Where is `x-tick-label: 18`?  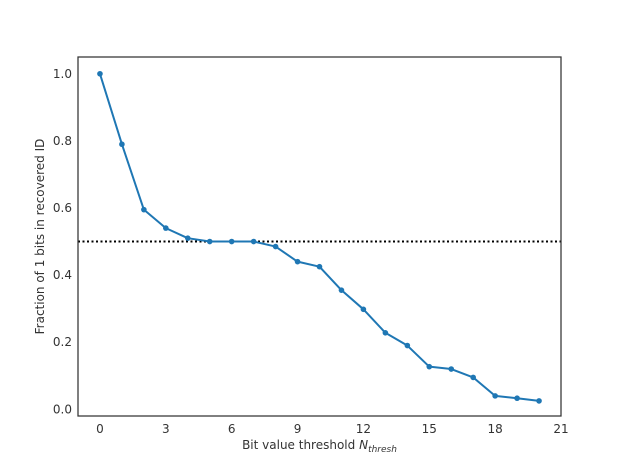 x-tick-label: 18 is located at coordinates (494, 429).